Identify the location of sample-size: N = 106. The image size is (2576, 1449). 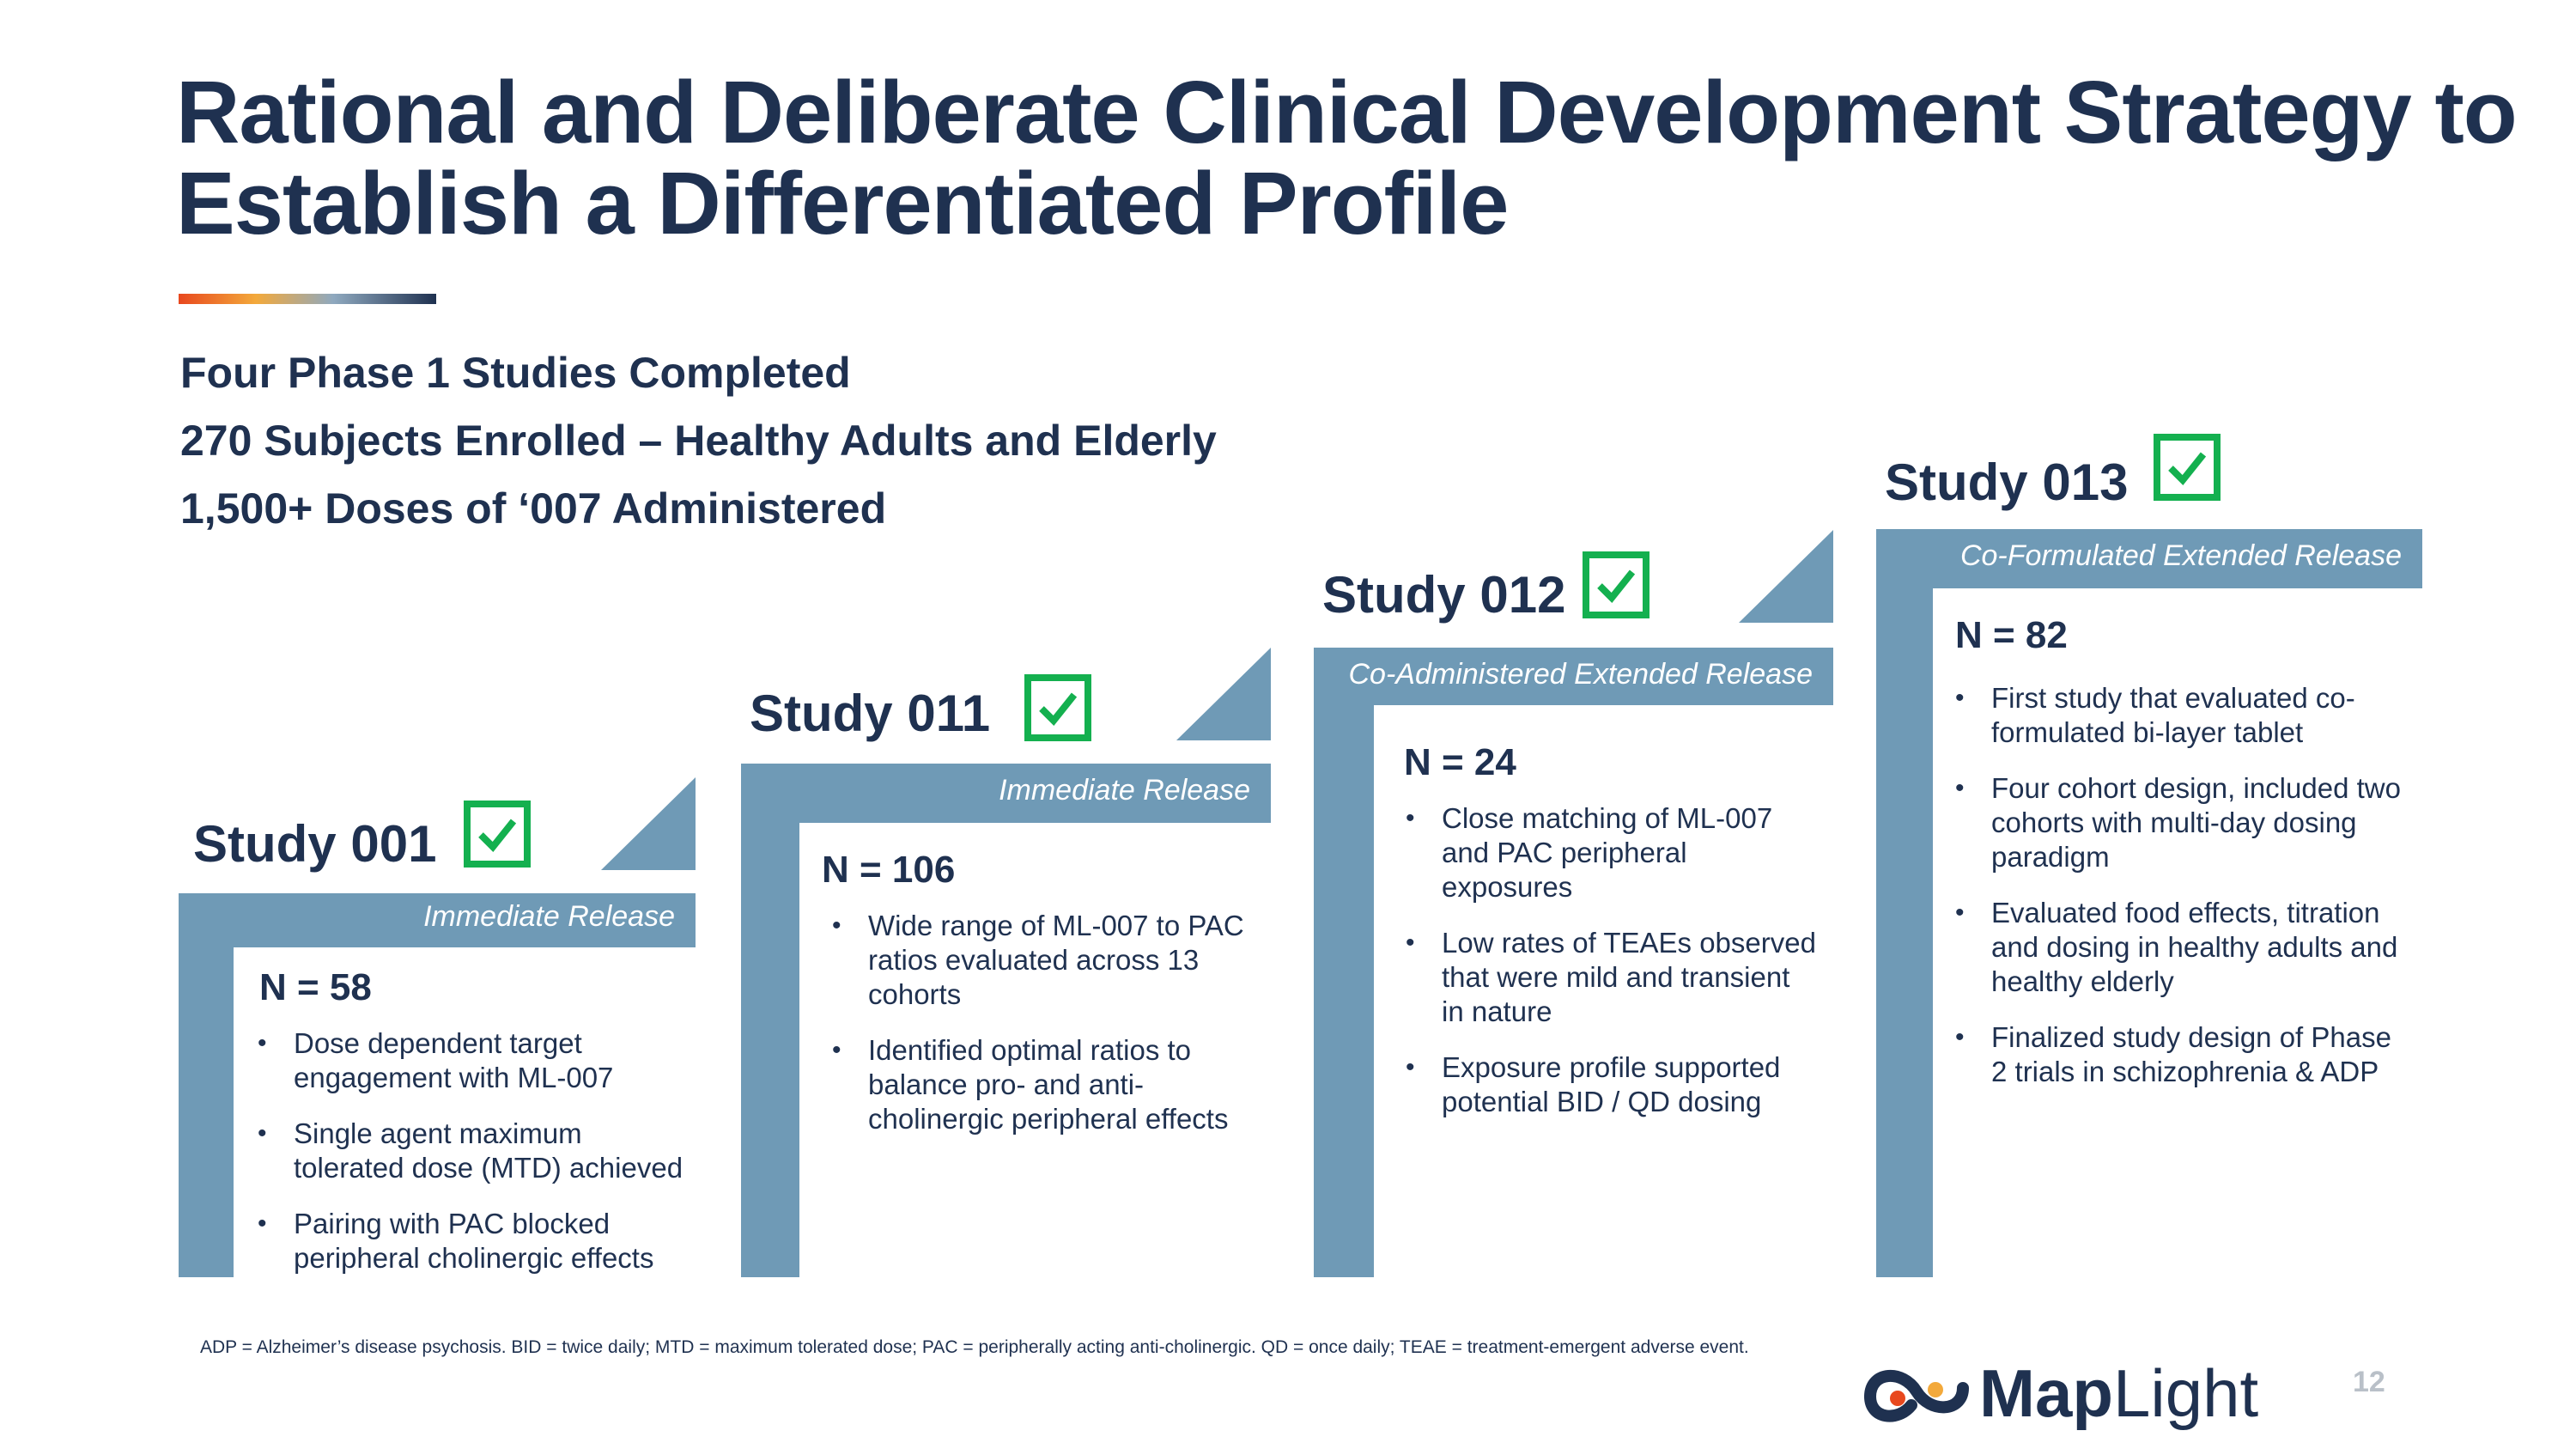
(889, 870).